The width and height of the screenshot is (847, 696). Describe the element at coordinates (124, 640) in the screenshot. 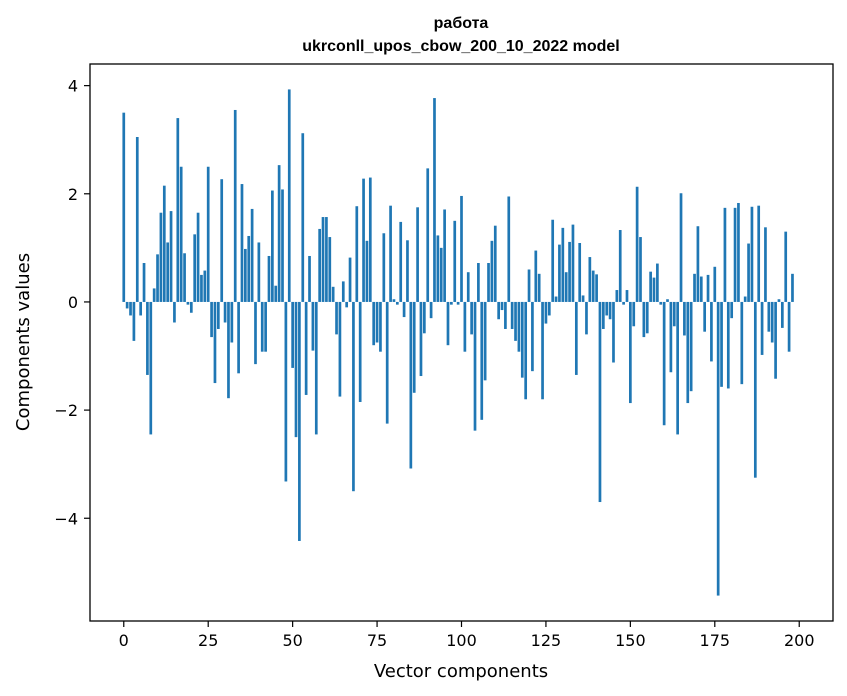

I see `x-tick-label: 0` at that location.